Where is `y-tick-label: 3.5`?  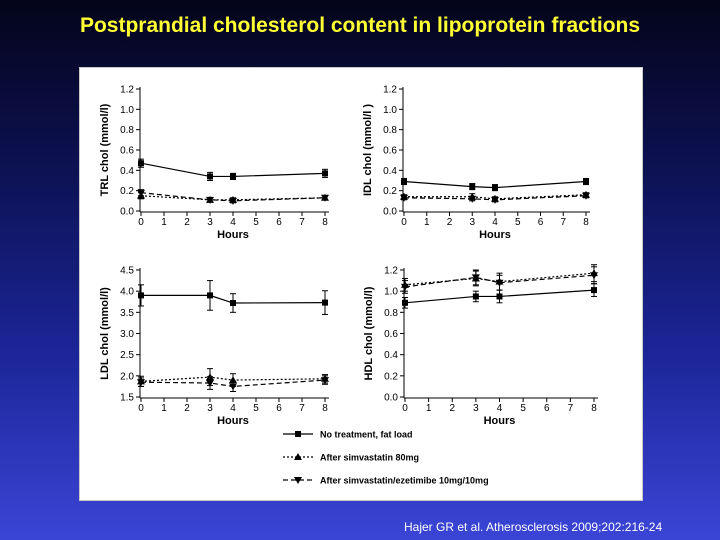
y-tick-label: 3.5 is located at coordinates (127, 313).